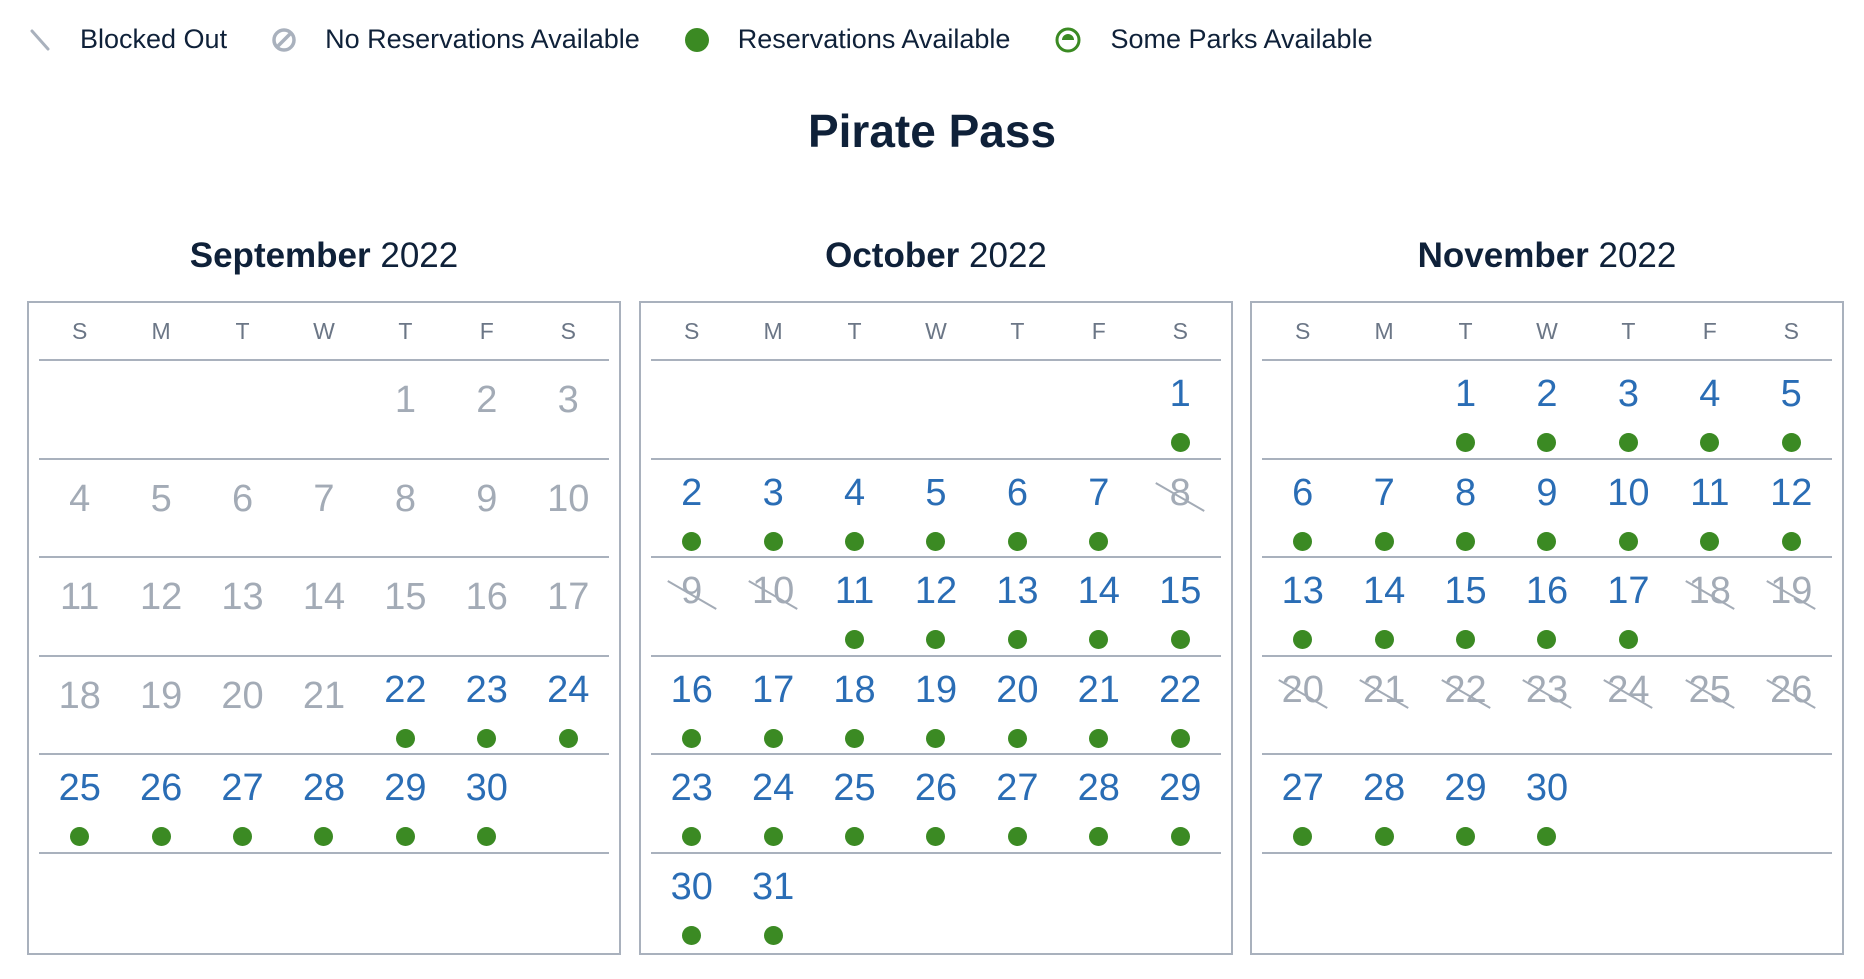 Image resolution: width=1864 pixels, height=979 pixels. I want to click on day-cell-past: 11, so click(79, 606).